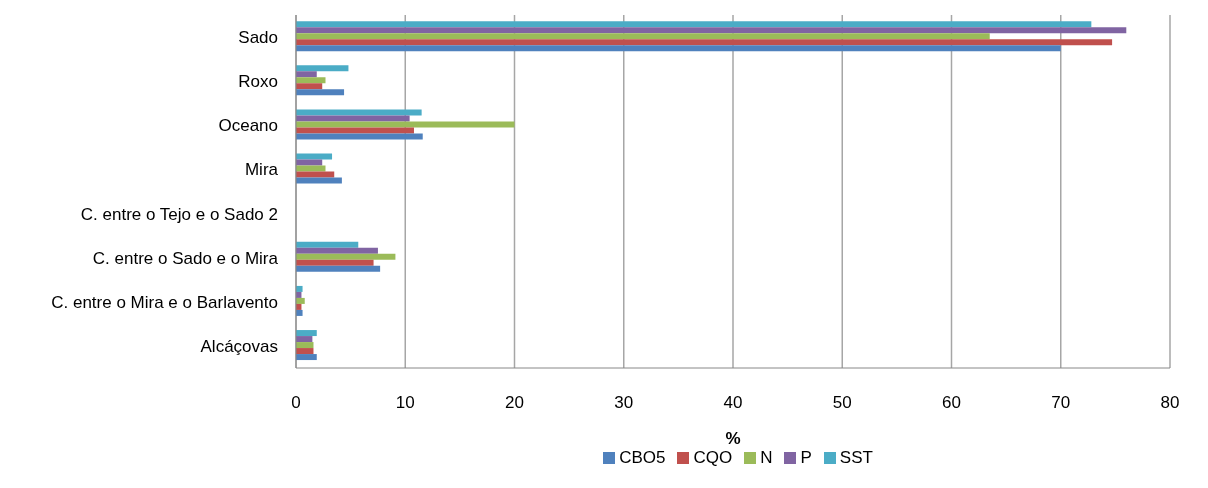 Image resolution: width=1208 pixels, height=488 pixels. I want to click on legend-label: CBO5, so click(642, 458).